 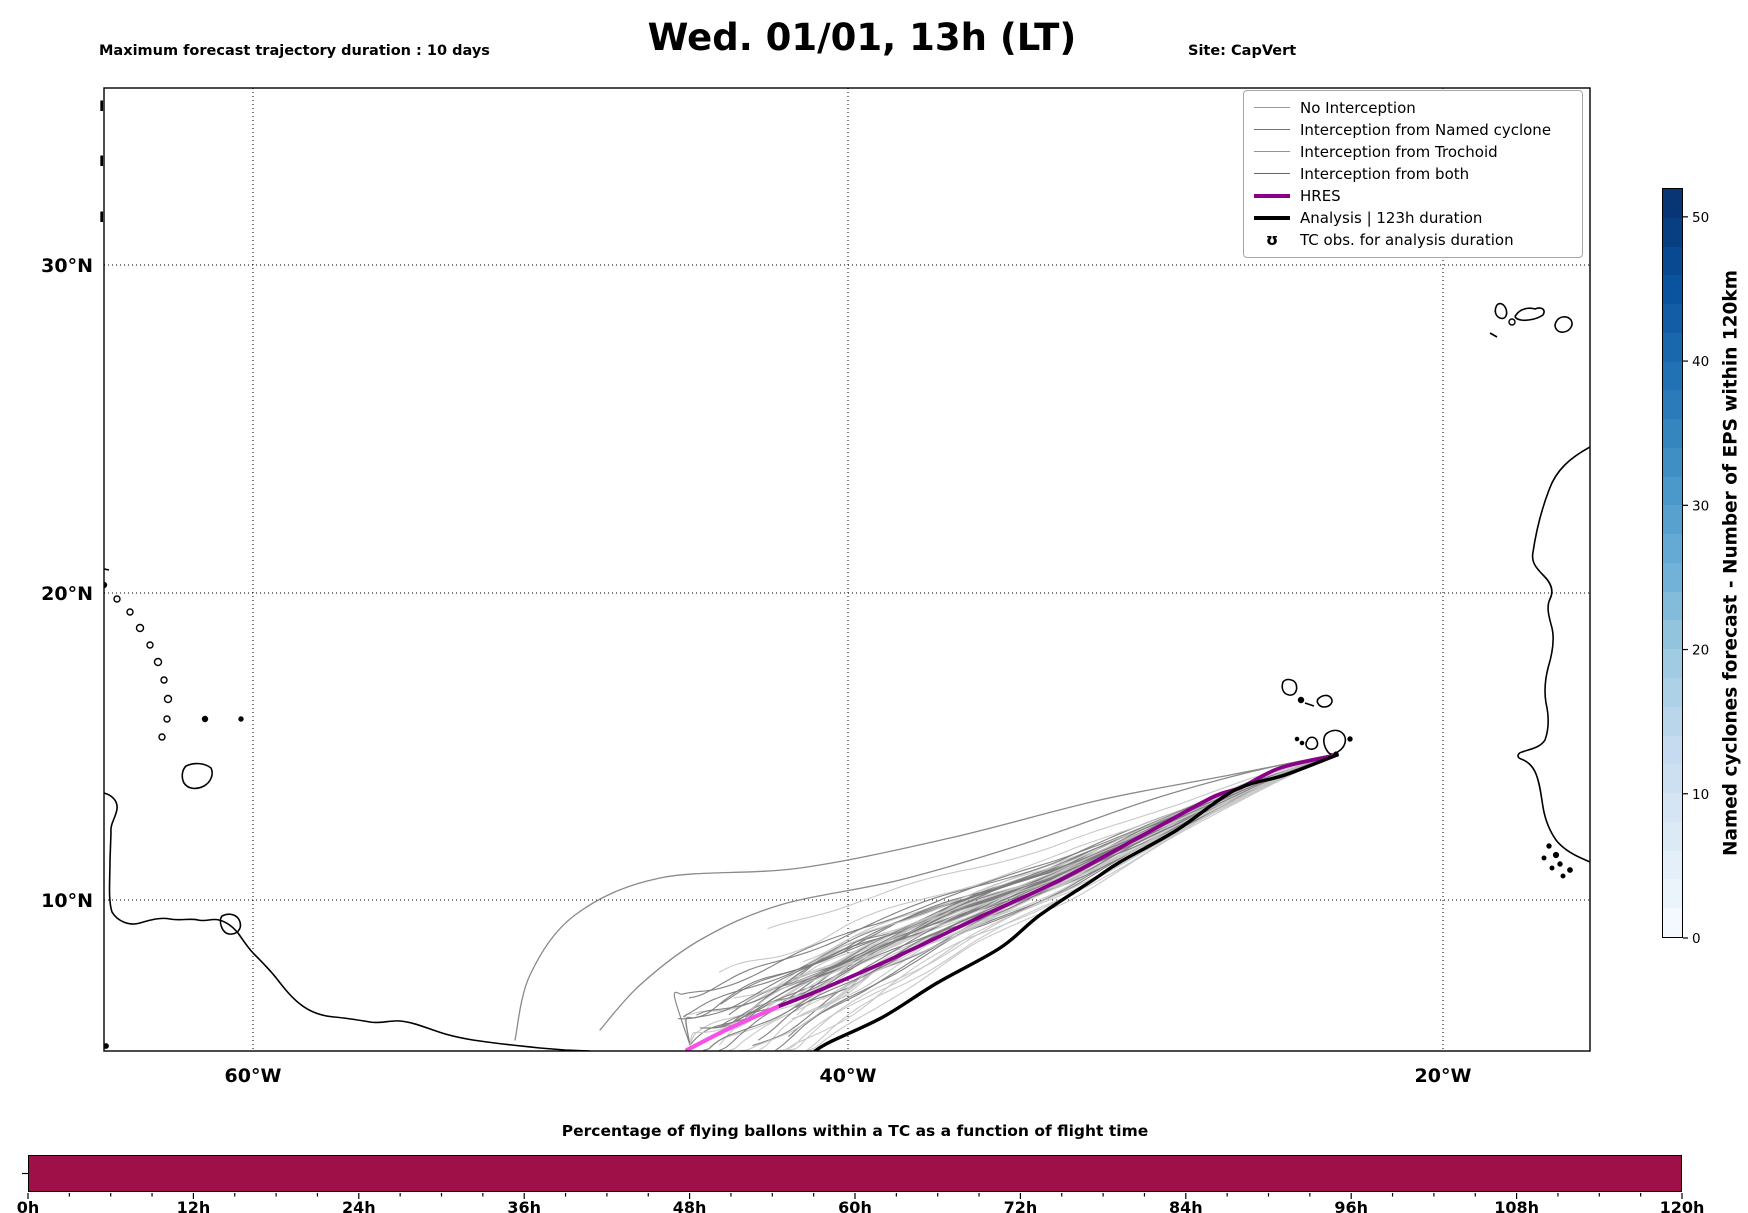 I want to click on legend-item: No Interception, so click(x=1413, y=108).